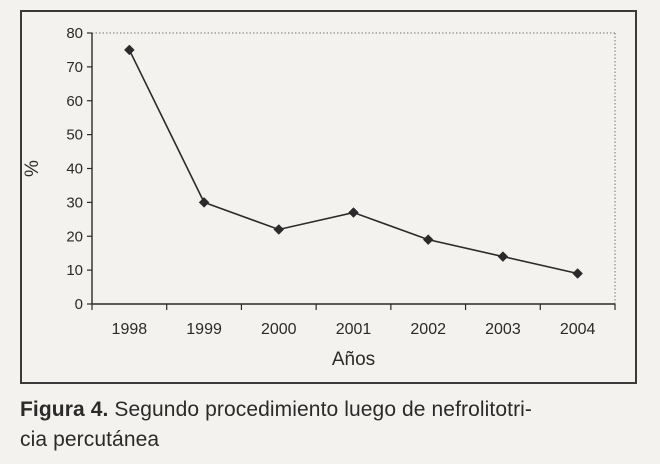  Describe the element at coordinates (74, 101) in the screenshot. I see `y-tick-label: 60` at that location.